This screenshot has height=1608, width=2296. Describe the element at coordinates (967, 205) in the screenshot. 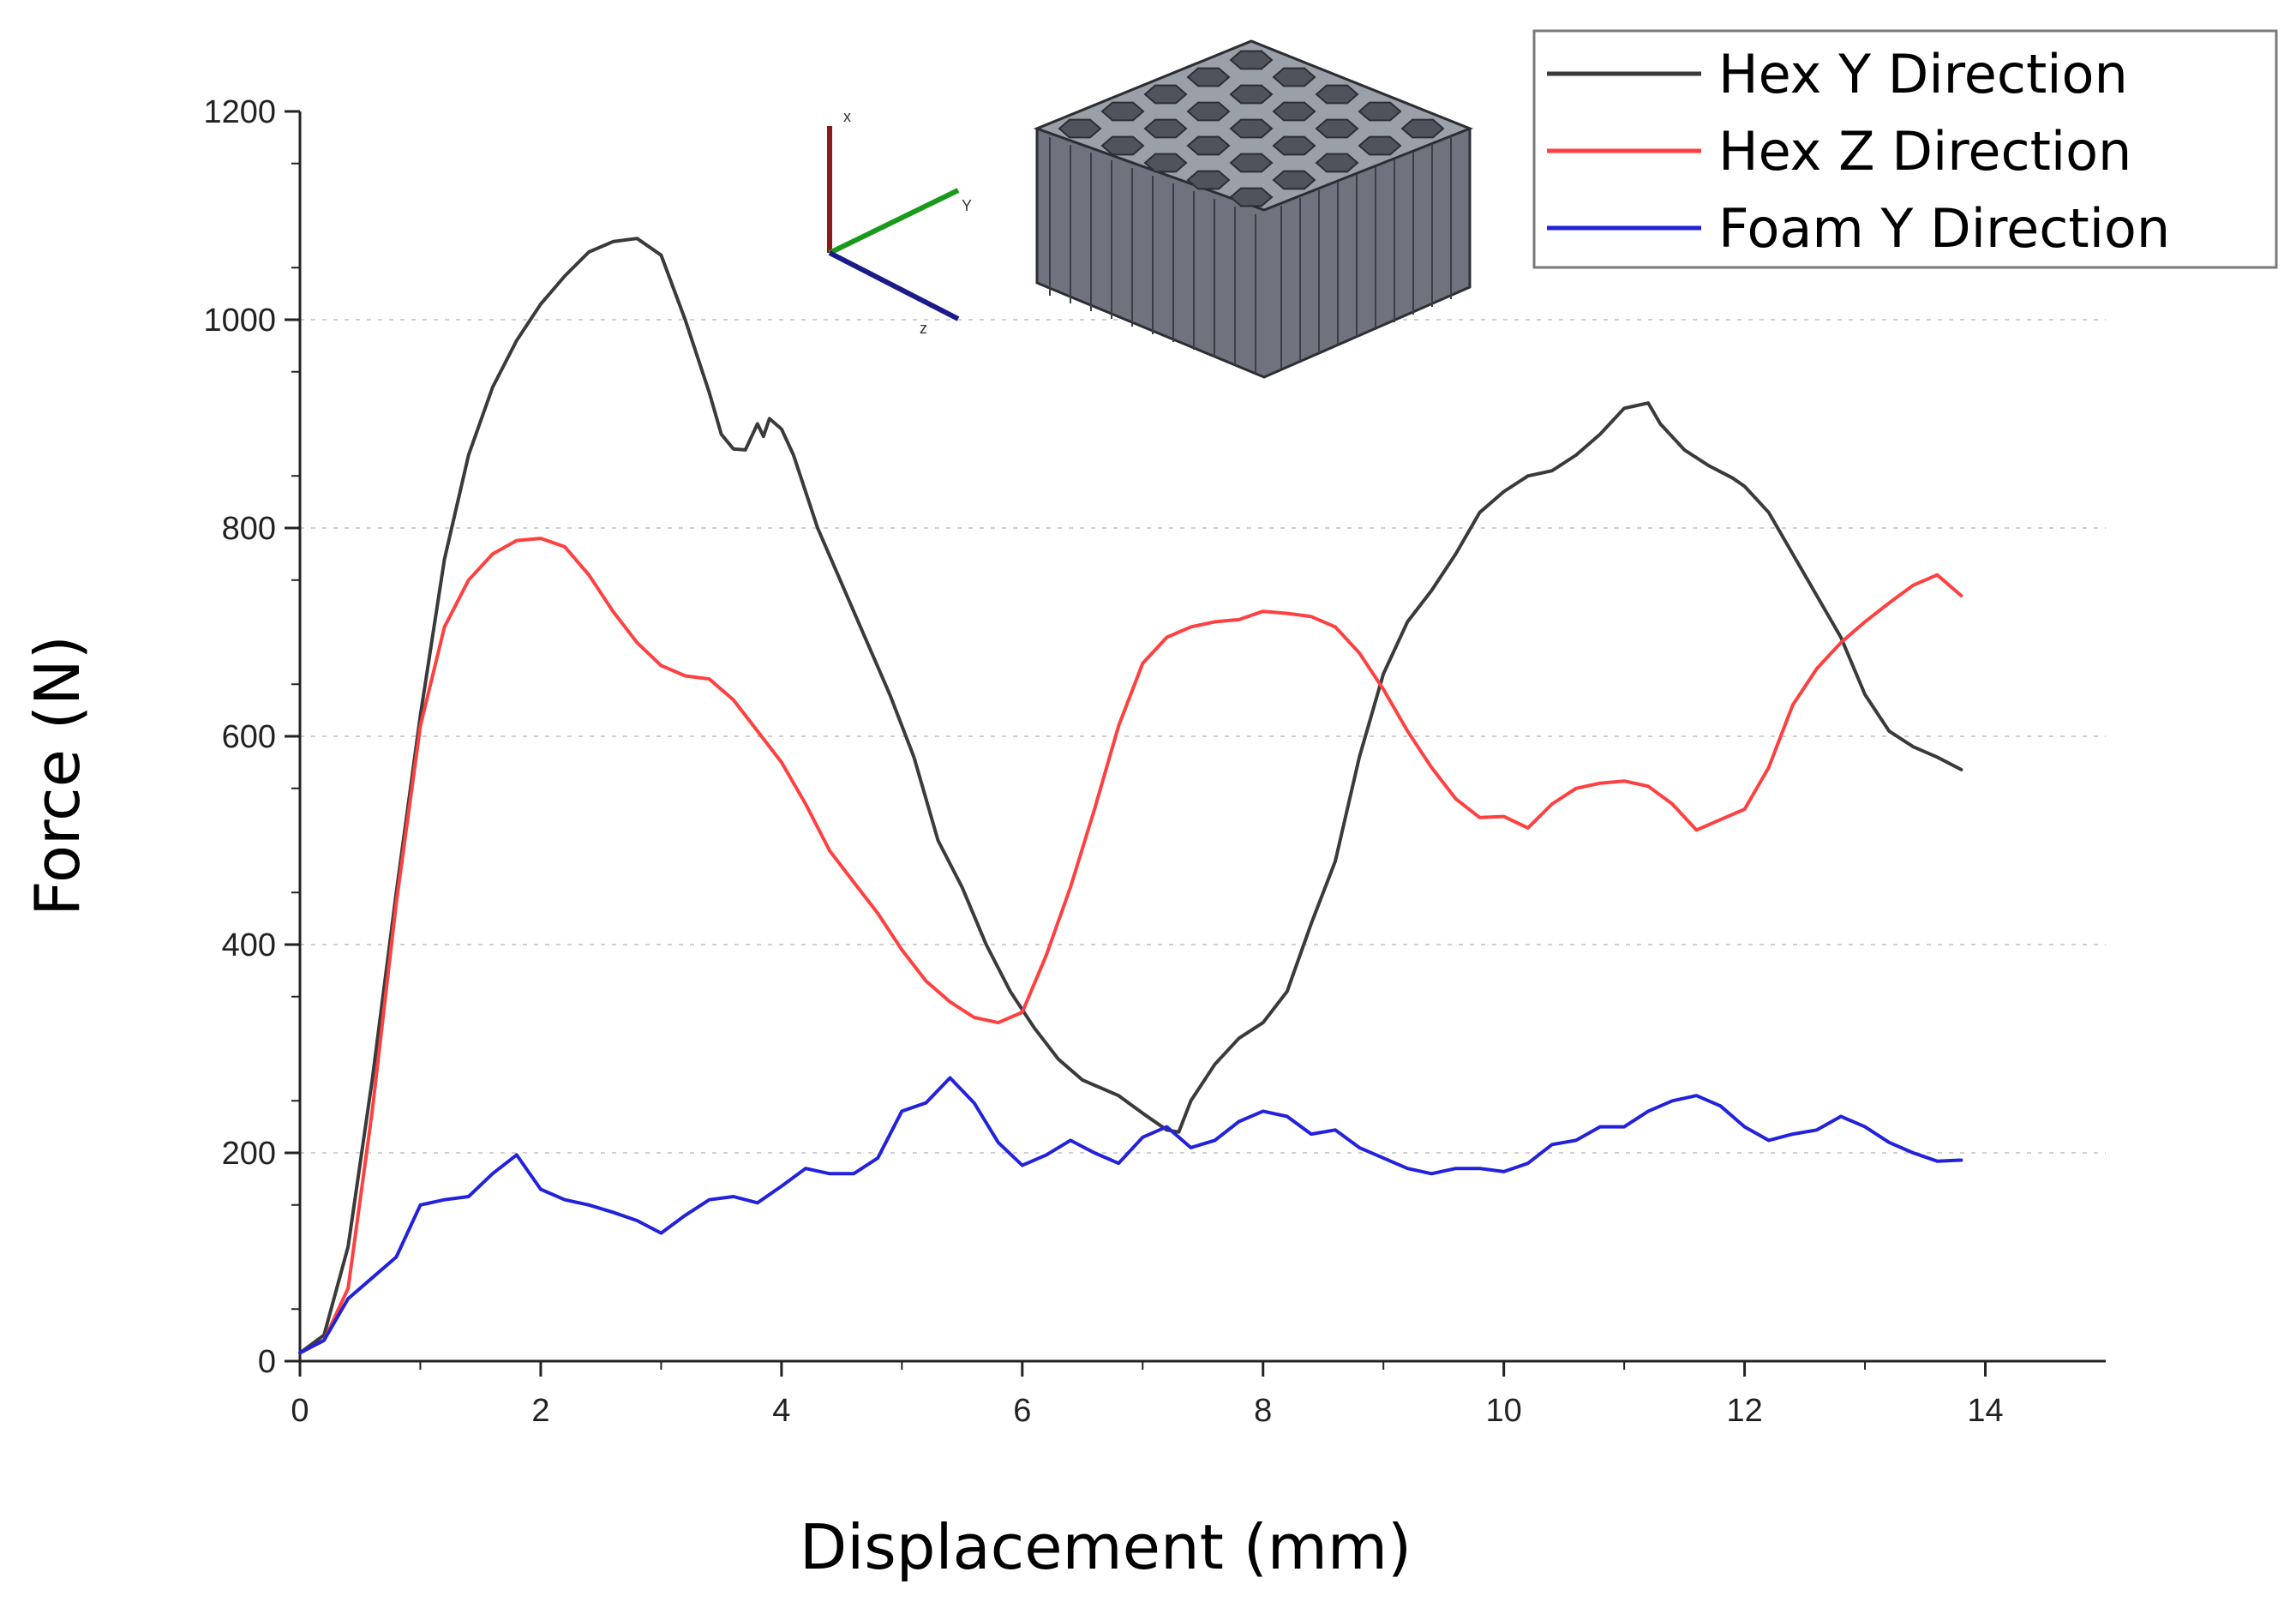

I see `triad-y-label: Y` at that location.